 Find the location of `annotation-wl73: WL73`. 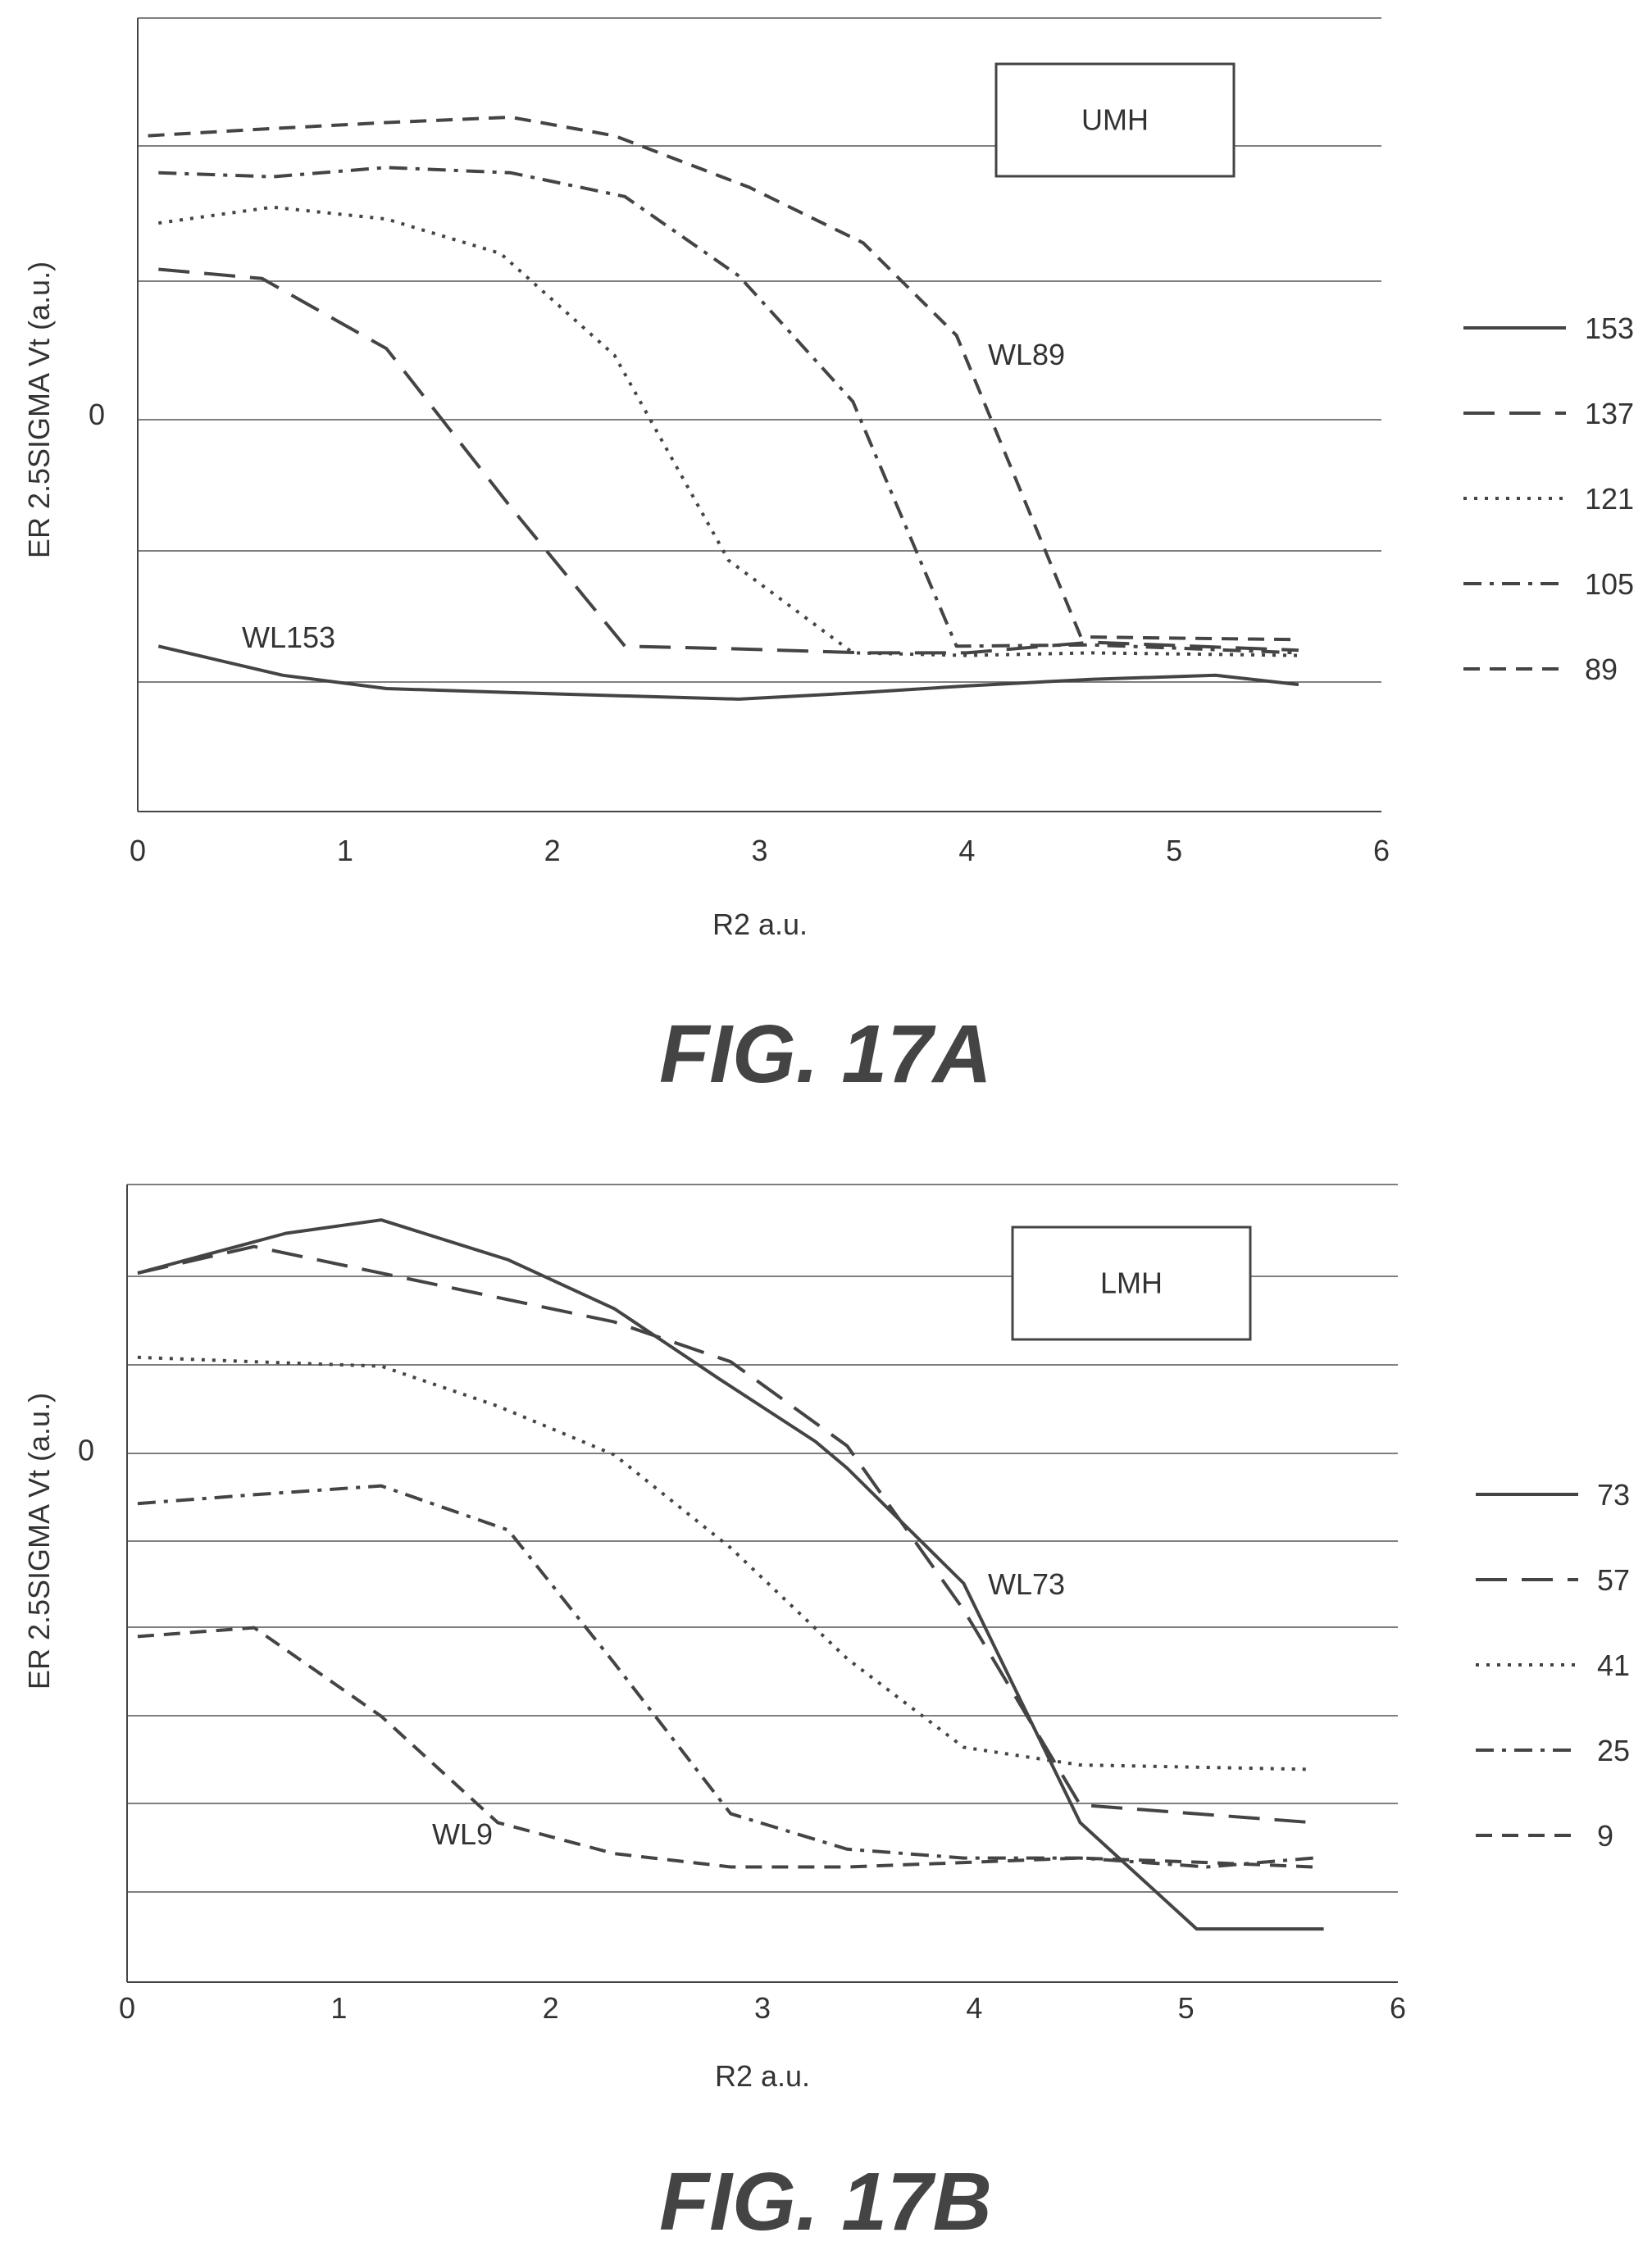

annotation-wl73: WL73 is located at coordinates (1026, 1584).